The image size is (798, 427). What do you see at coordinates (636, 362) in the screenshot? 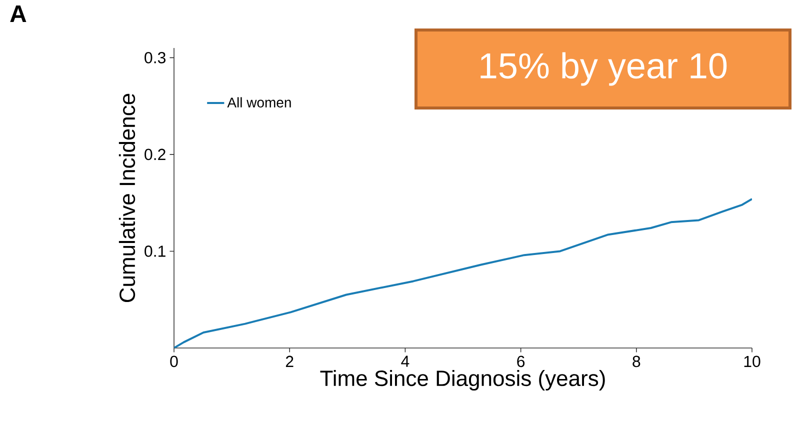
I see `x-tick-label: 8` at bounding box center [636, 362].